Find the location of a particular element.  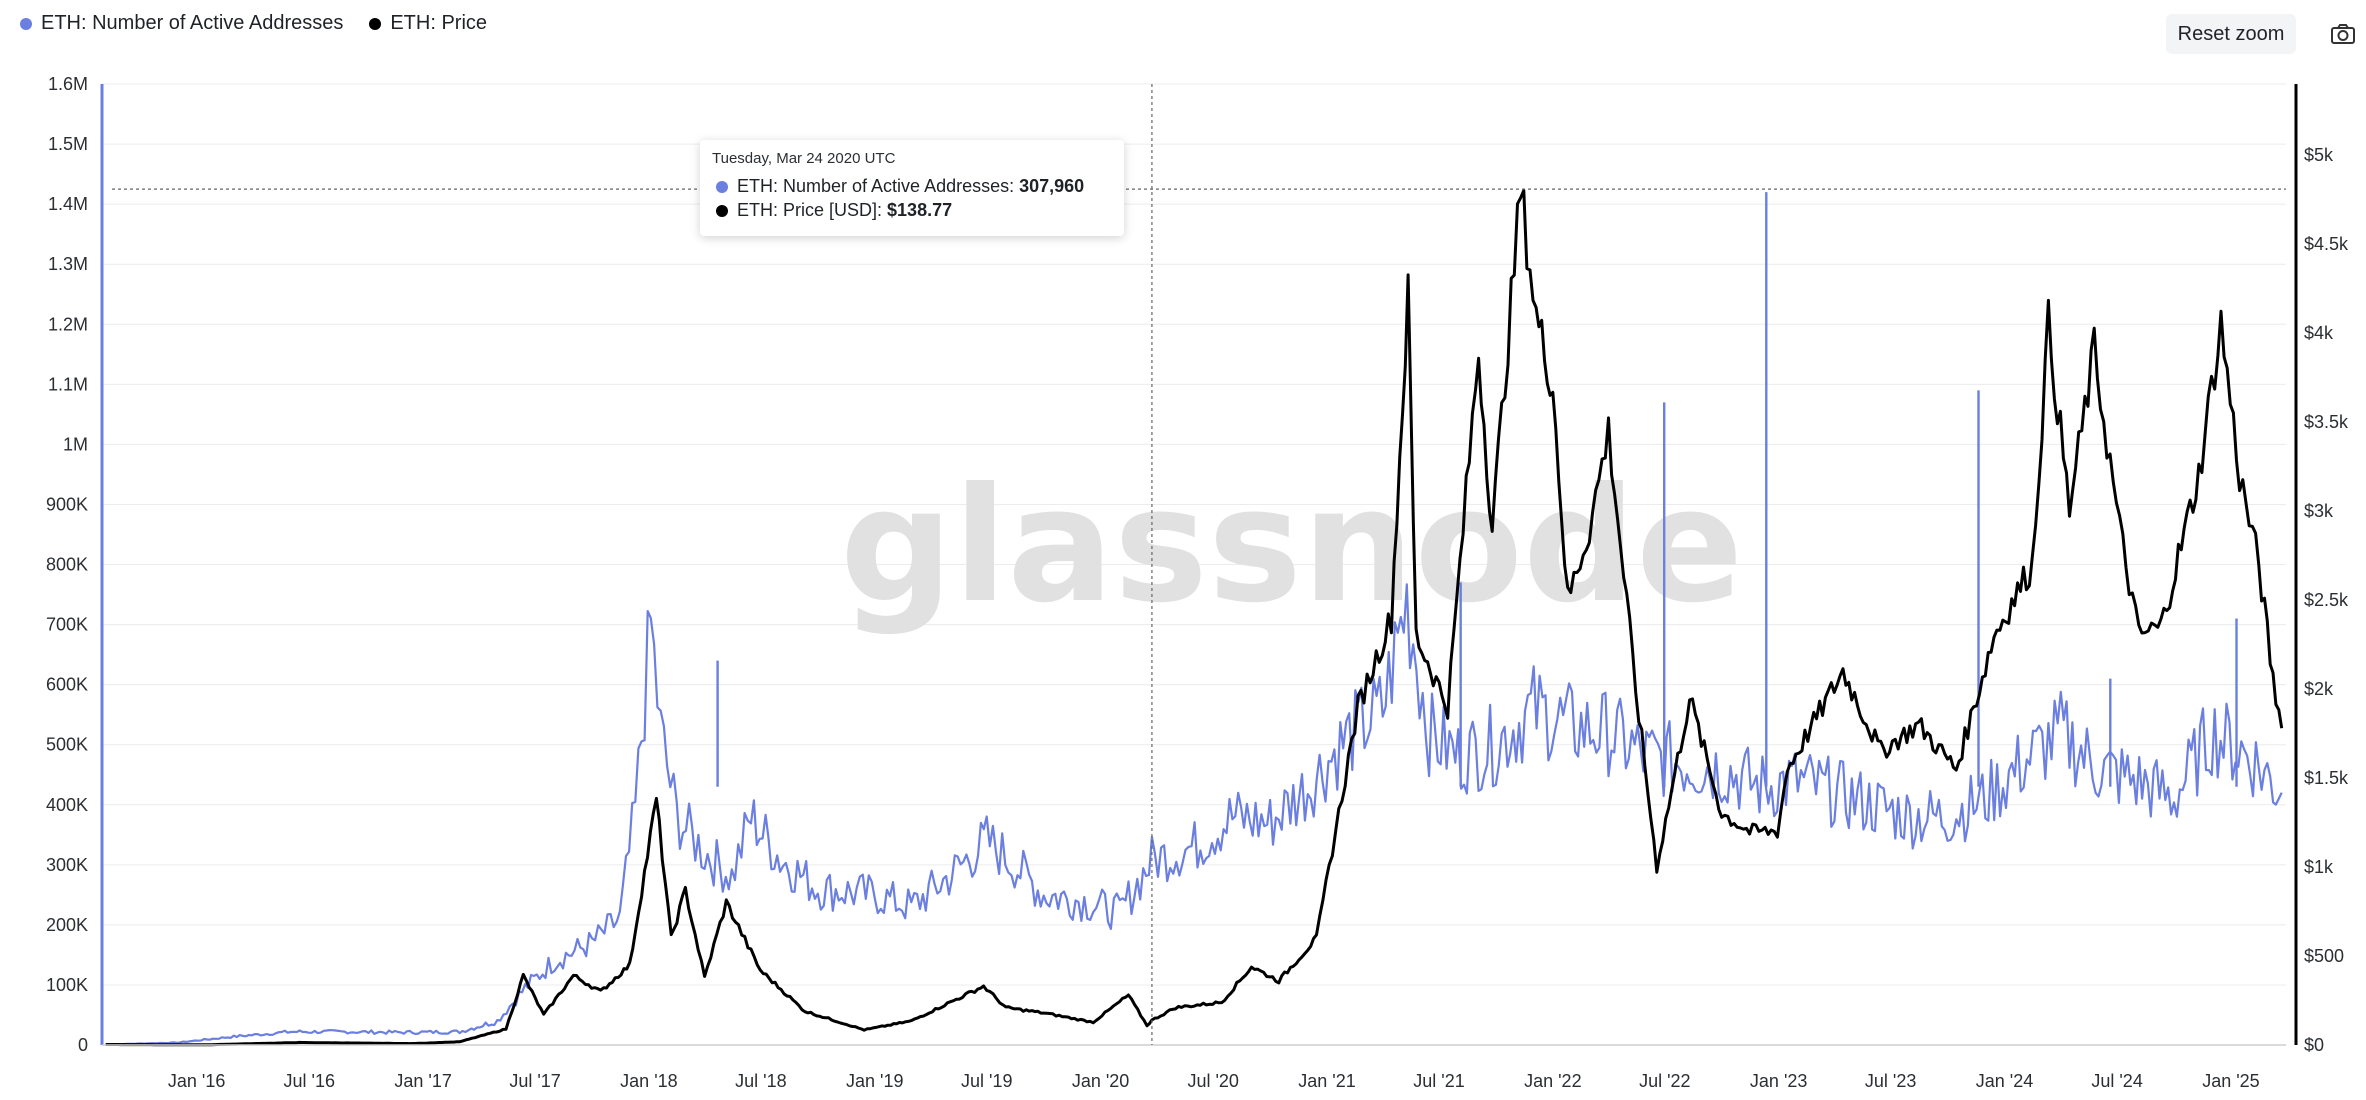

y-left-tick-label: 1.3M is located at coordinates (68, 264).